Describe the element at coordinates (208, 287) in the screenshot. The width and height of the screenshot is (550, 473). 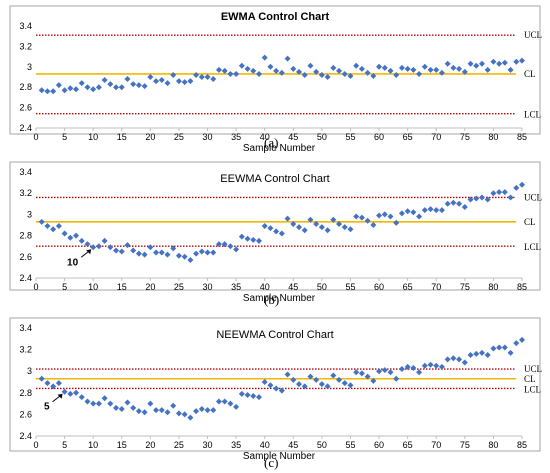
I see `x-tick-label: 30` at that location.